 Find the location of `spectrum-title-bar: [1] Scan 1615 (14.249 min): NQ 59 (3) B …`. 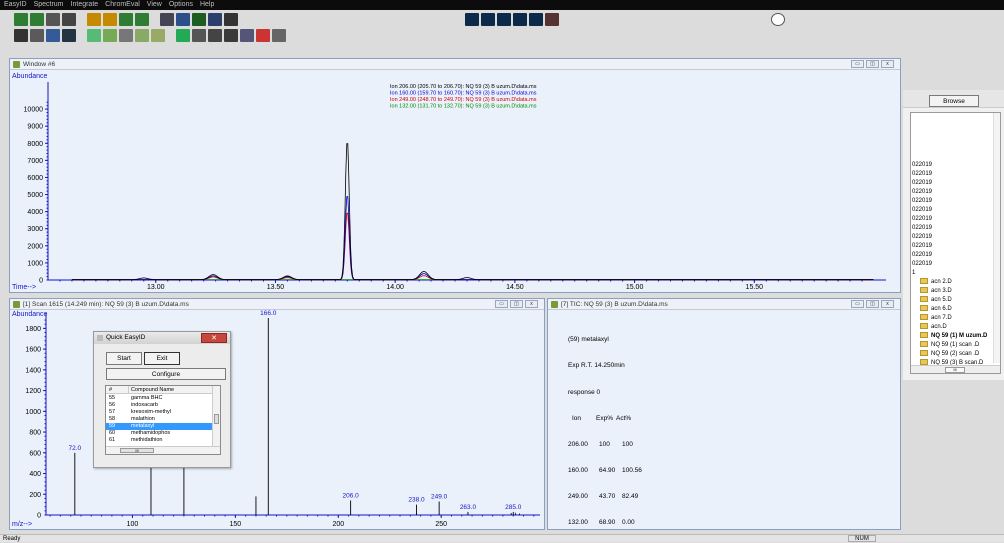

spectrum-title-bar: [1] Scan 1615 (14.249 min): NQ 59 (3) B … is located at coordinates (277, 304).